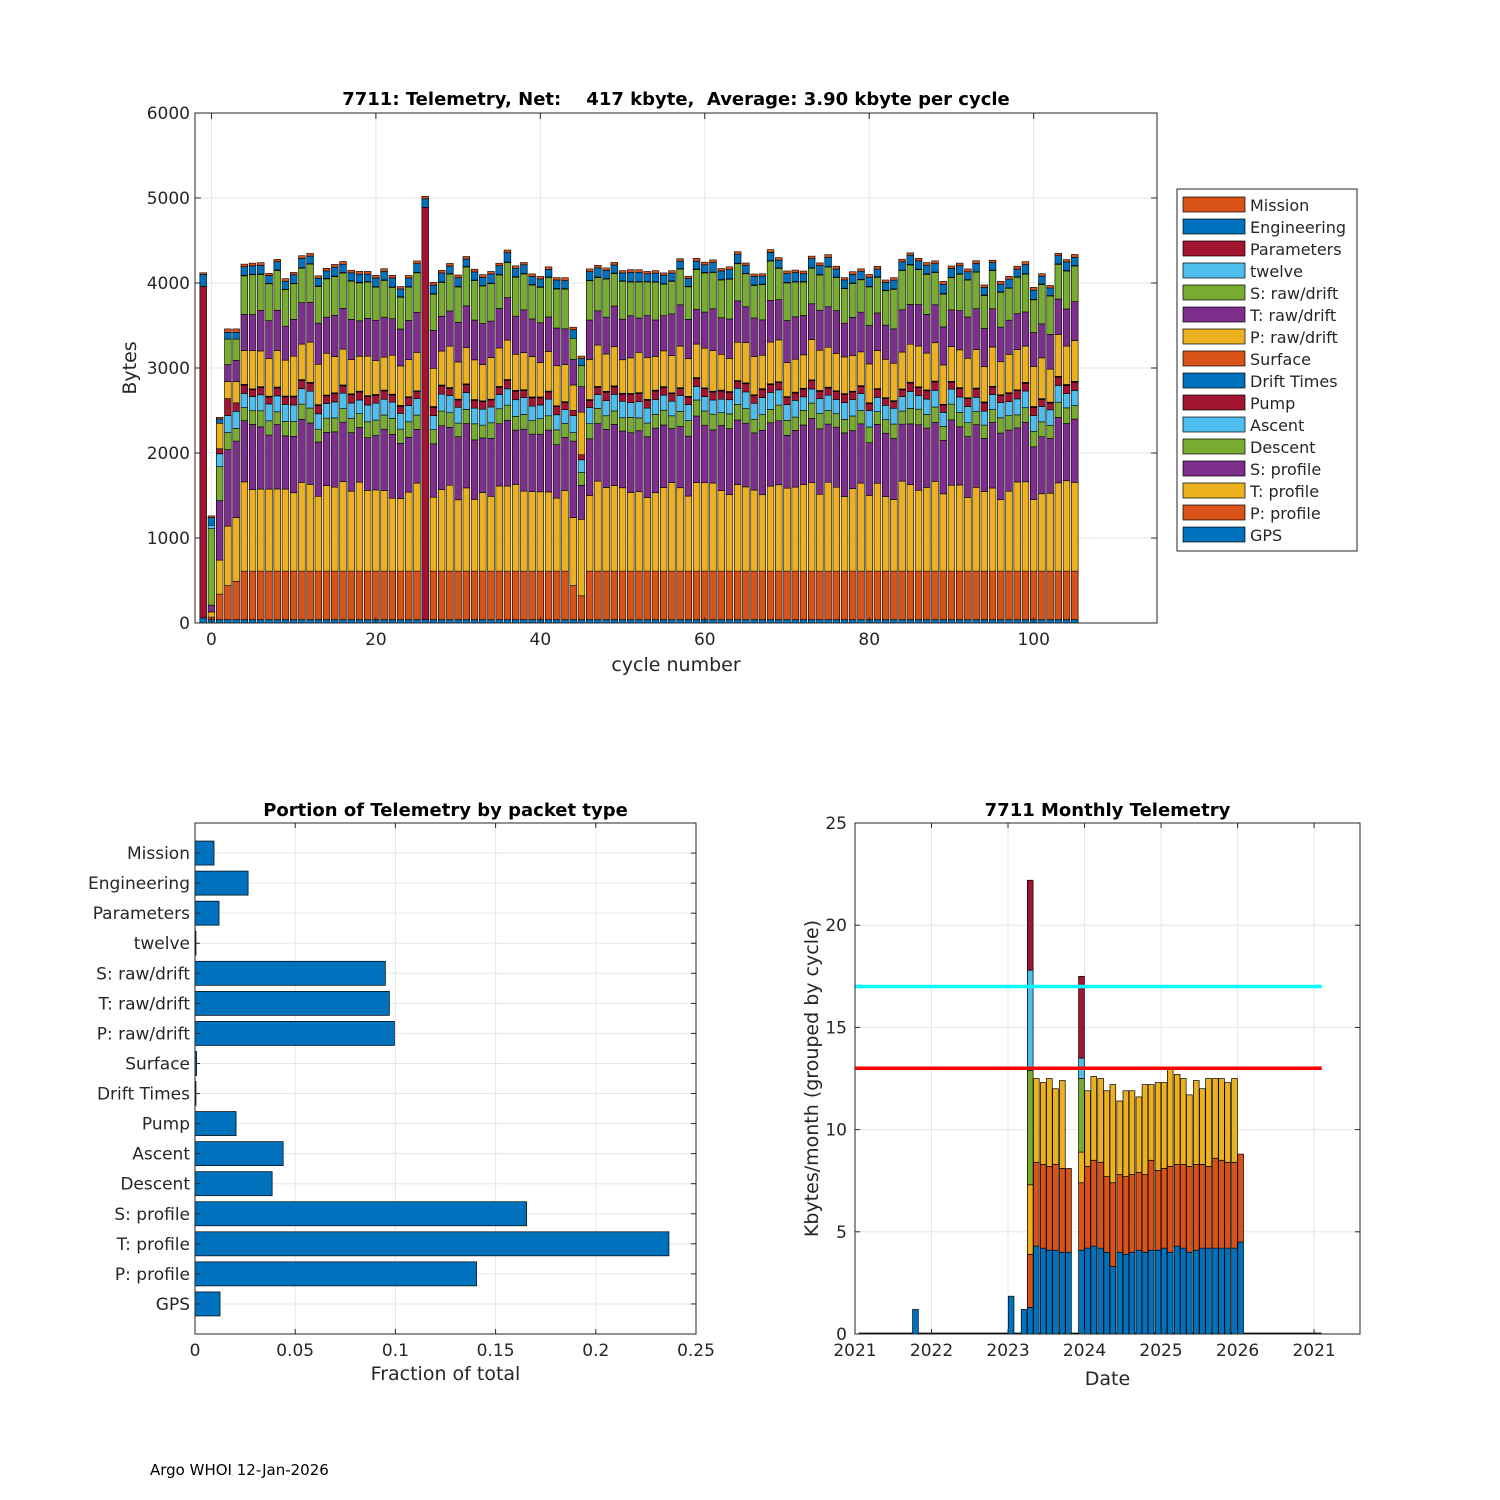  What do you see at coordinates (233, 1184) in the screenshot?
I see `fraction-bar` at bounding box center [233, 1184].